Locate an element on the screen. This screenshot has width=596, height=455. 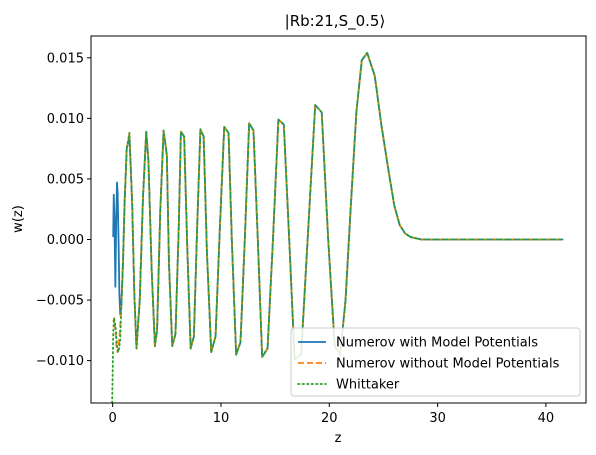
x-tick-label: 30 is located at coordinates (437, 418).